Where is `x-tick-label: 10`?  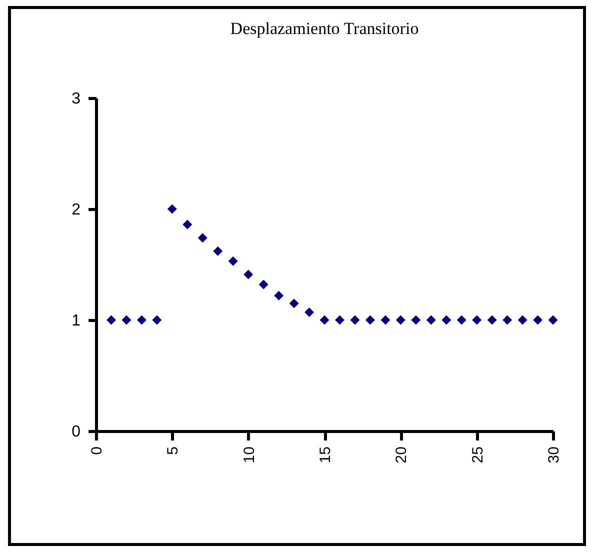
x-tick-label: 10 is located at coordinates (249, 455).